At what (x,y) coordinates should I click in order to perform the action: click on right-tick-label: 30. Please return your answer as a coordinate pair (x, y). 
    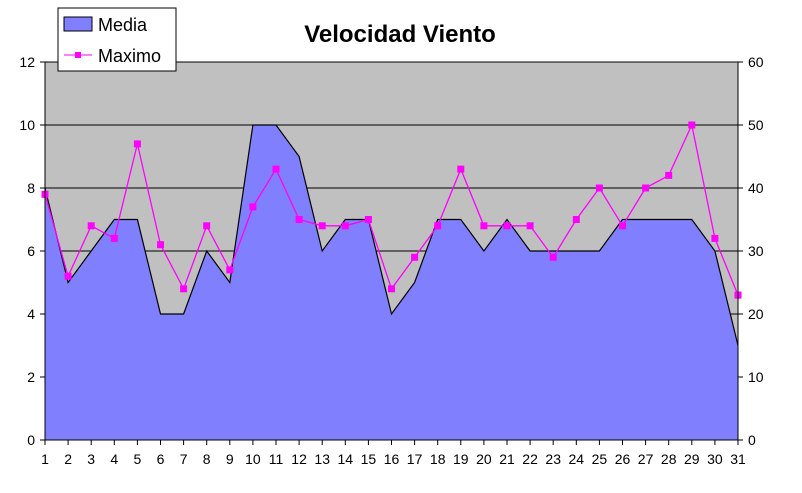
    Looking at the image, I should click on (756, 251).